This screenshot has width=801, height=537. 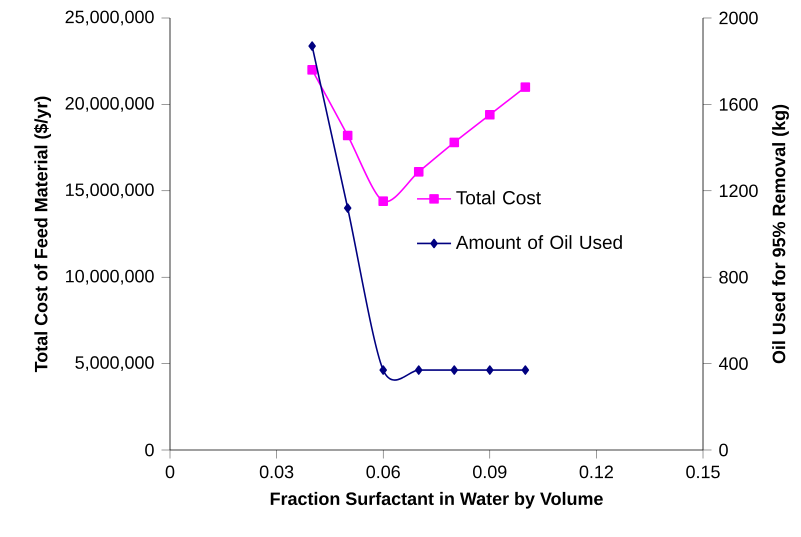 I want to click on y-axis-title: Total Cost of Feed Material ($/yr), so click(x=43, y=234).